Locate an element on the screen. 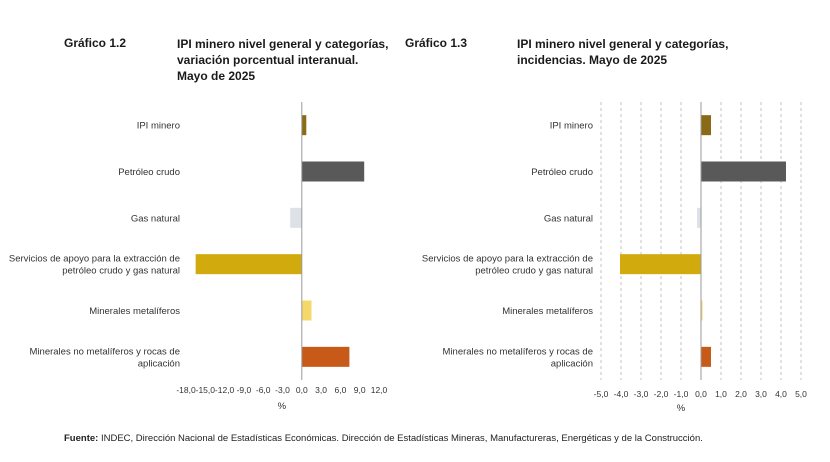 This screenshot has height=462, width=830. figure-number: Gráfico 1.2 is located at coordinates (95, 43).